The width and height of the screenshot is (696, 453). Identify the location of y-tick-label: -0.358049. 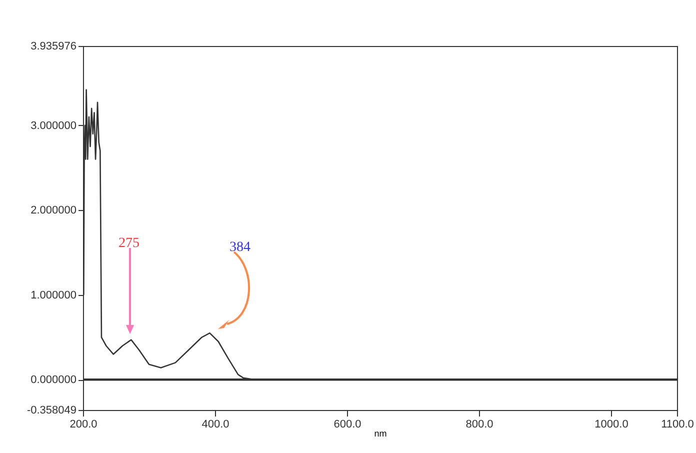
(51, 410).